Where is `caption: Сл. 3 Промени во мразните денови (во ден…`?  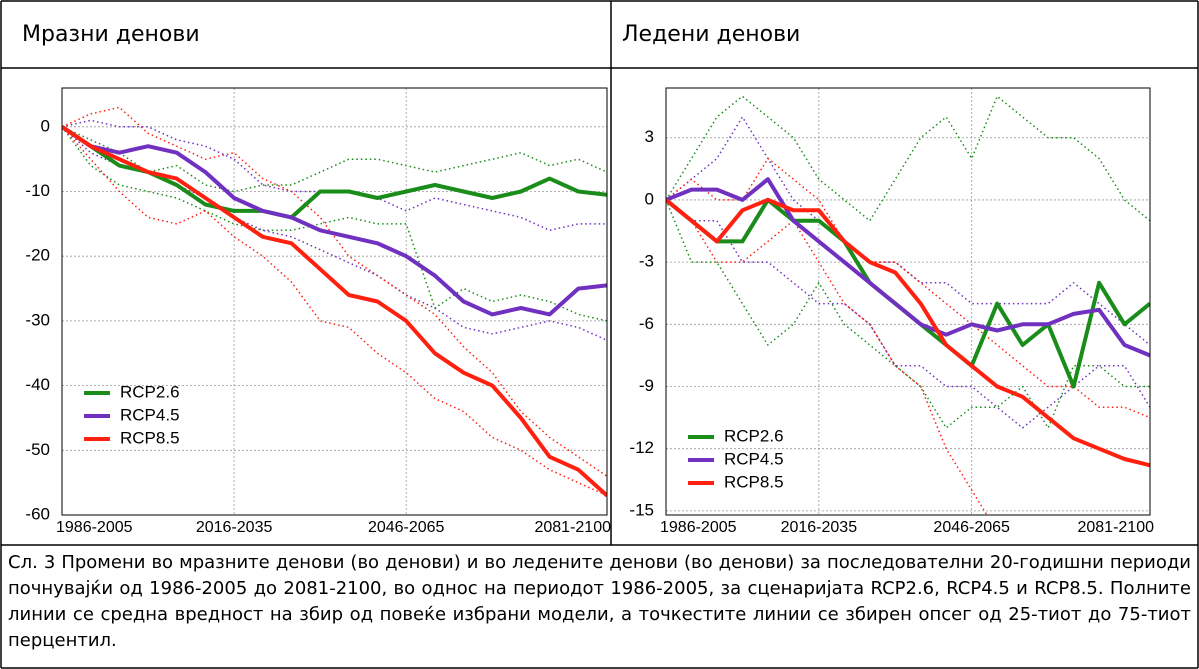 caption: Сл. 3 Промени во мразните денови (во ден… is located at coordinates (599, 601).